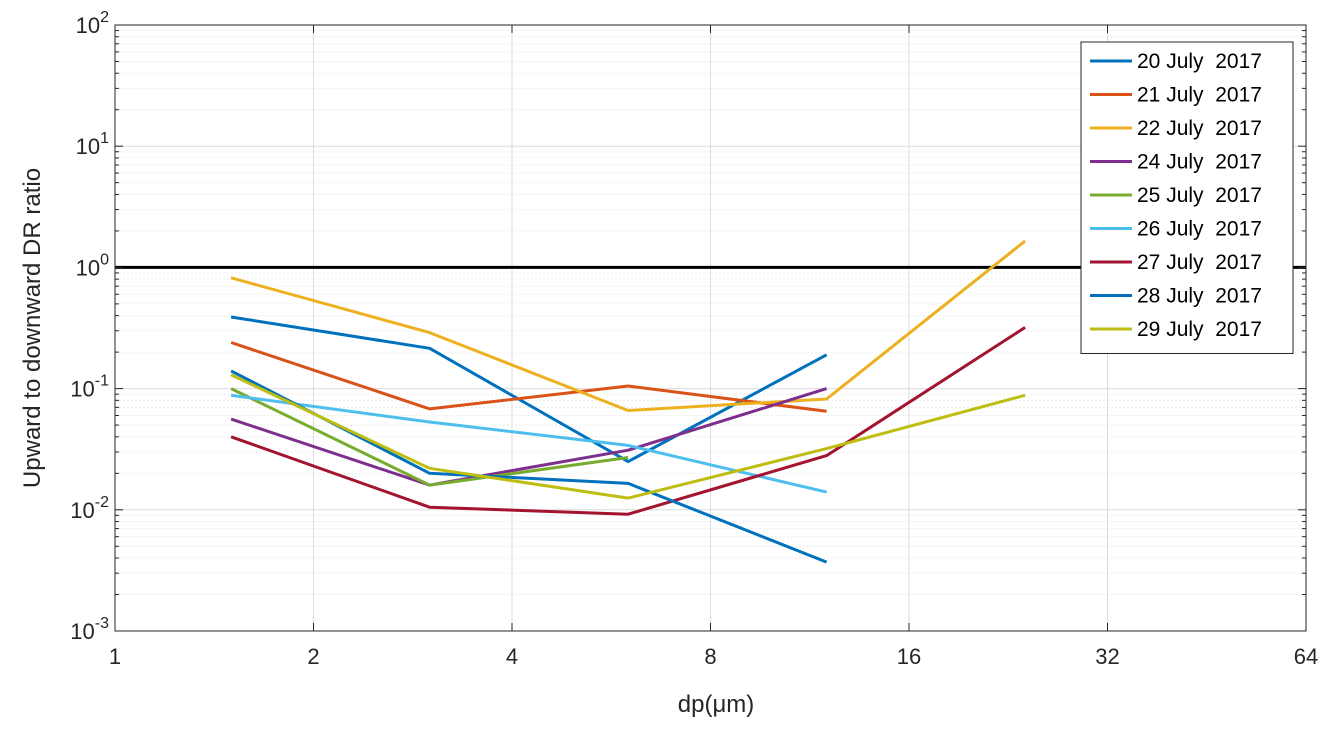  I want to click on y-axis-label: Upward to downward DR ratio, so click(32, 328).